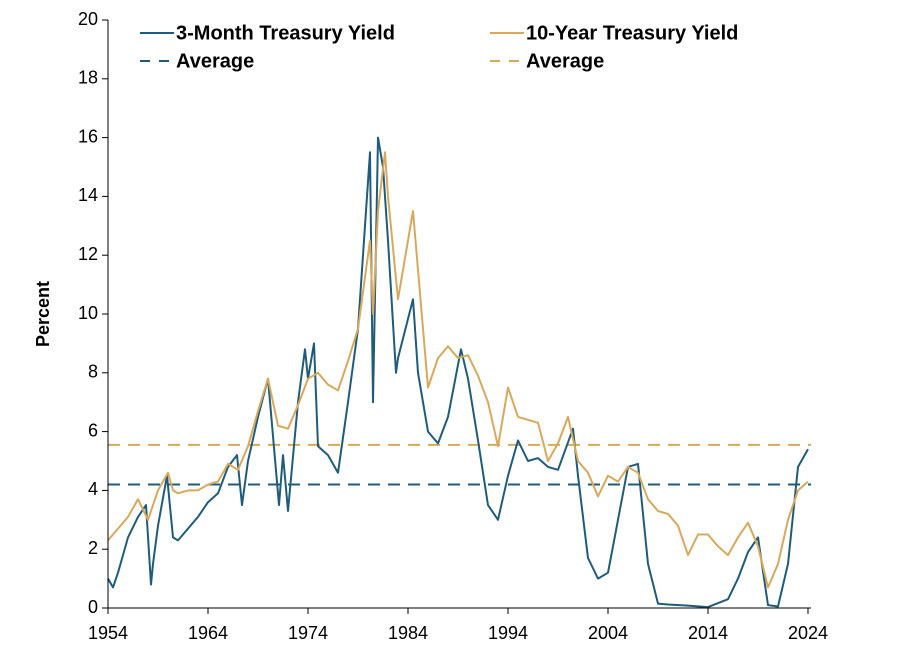 The height and width of the screenshot is (654, 900). Describe the element at coordinates (88, 78) in the screenshot. I see `y-tick-label: 18` at that location.